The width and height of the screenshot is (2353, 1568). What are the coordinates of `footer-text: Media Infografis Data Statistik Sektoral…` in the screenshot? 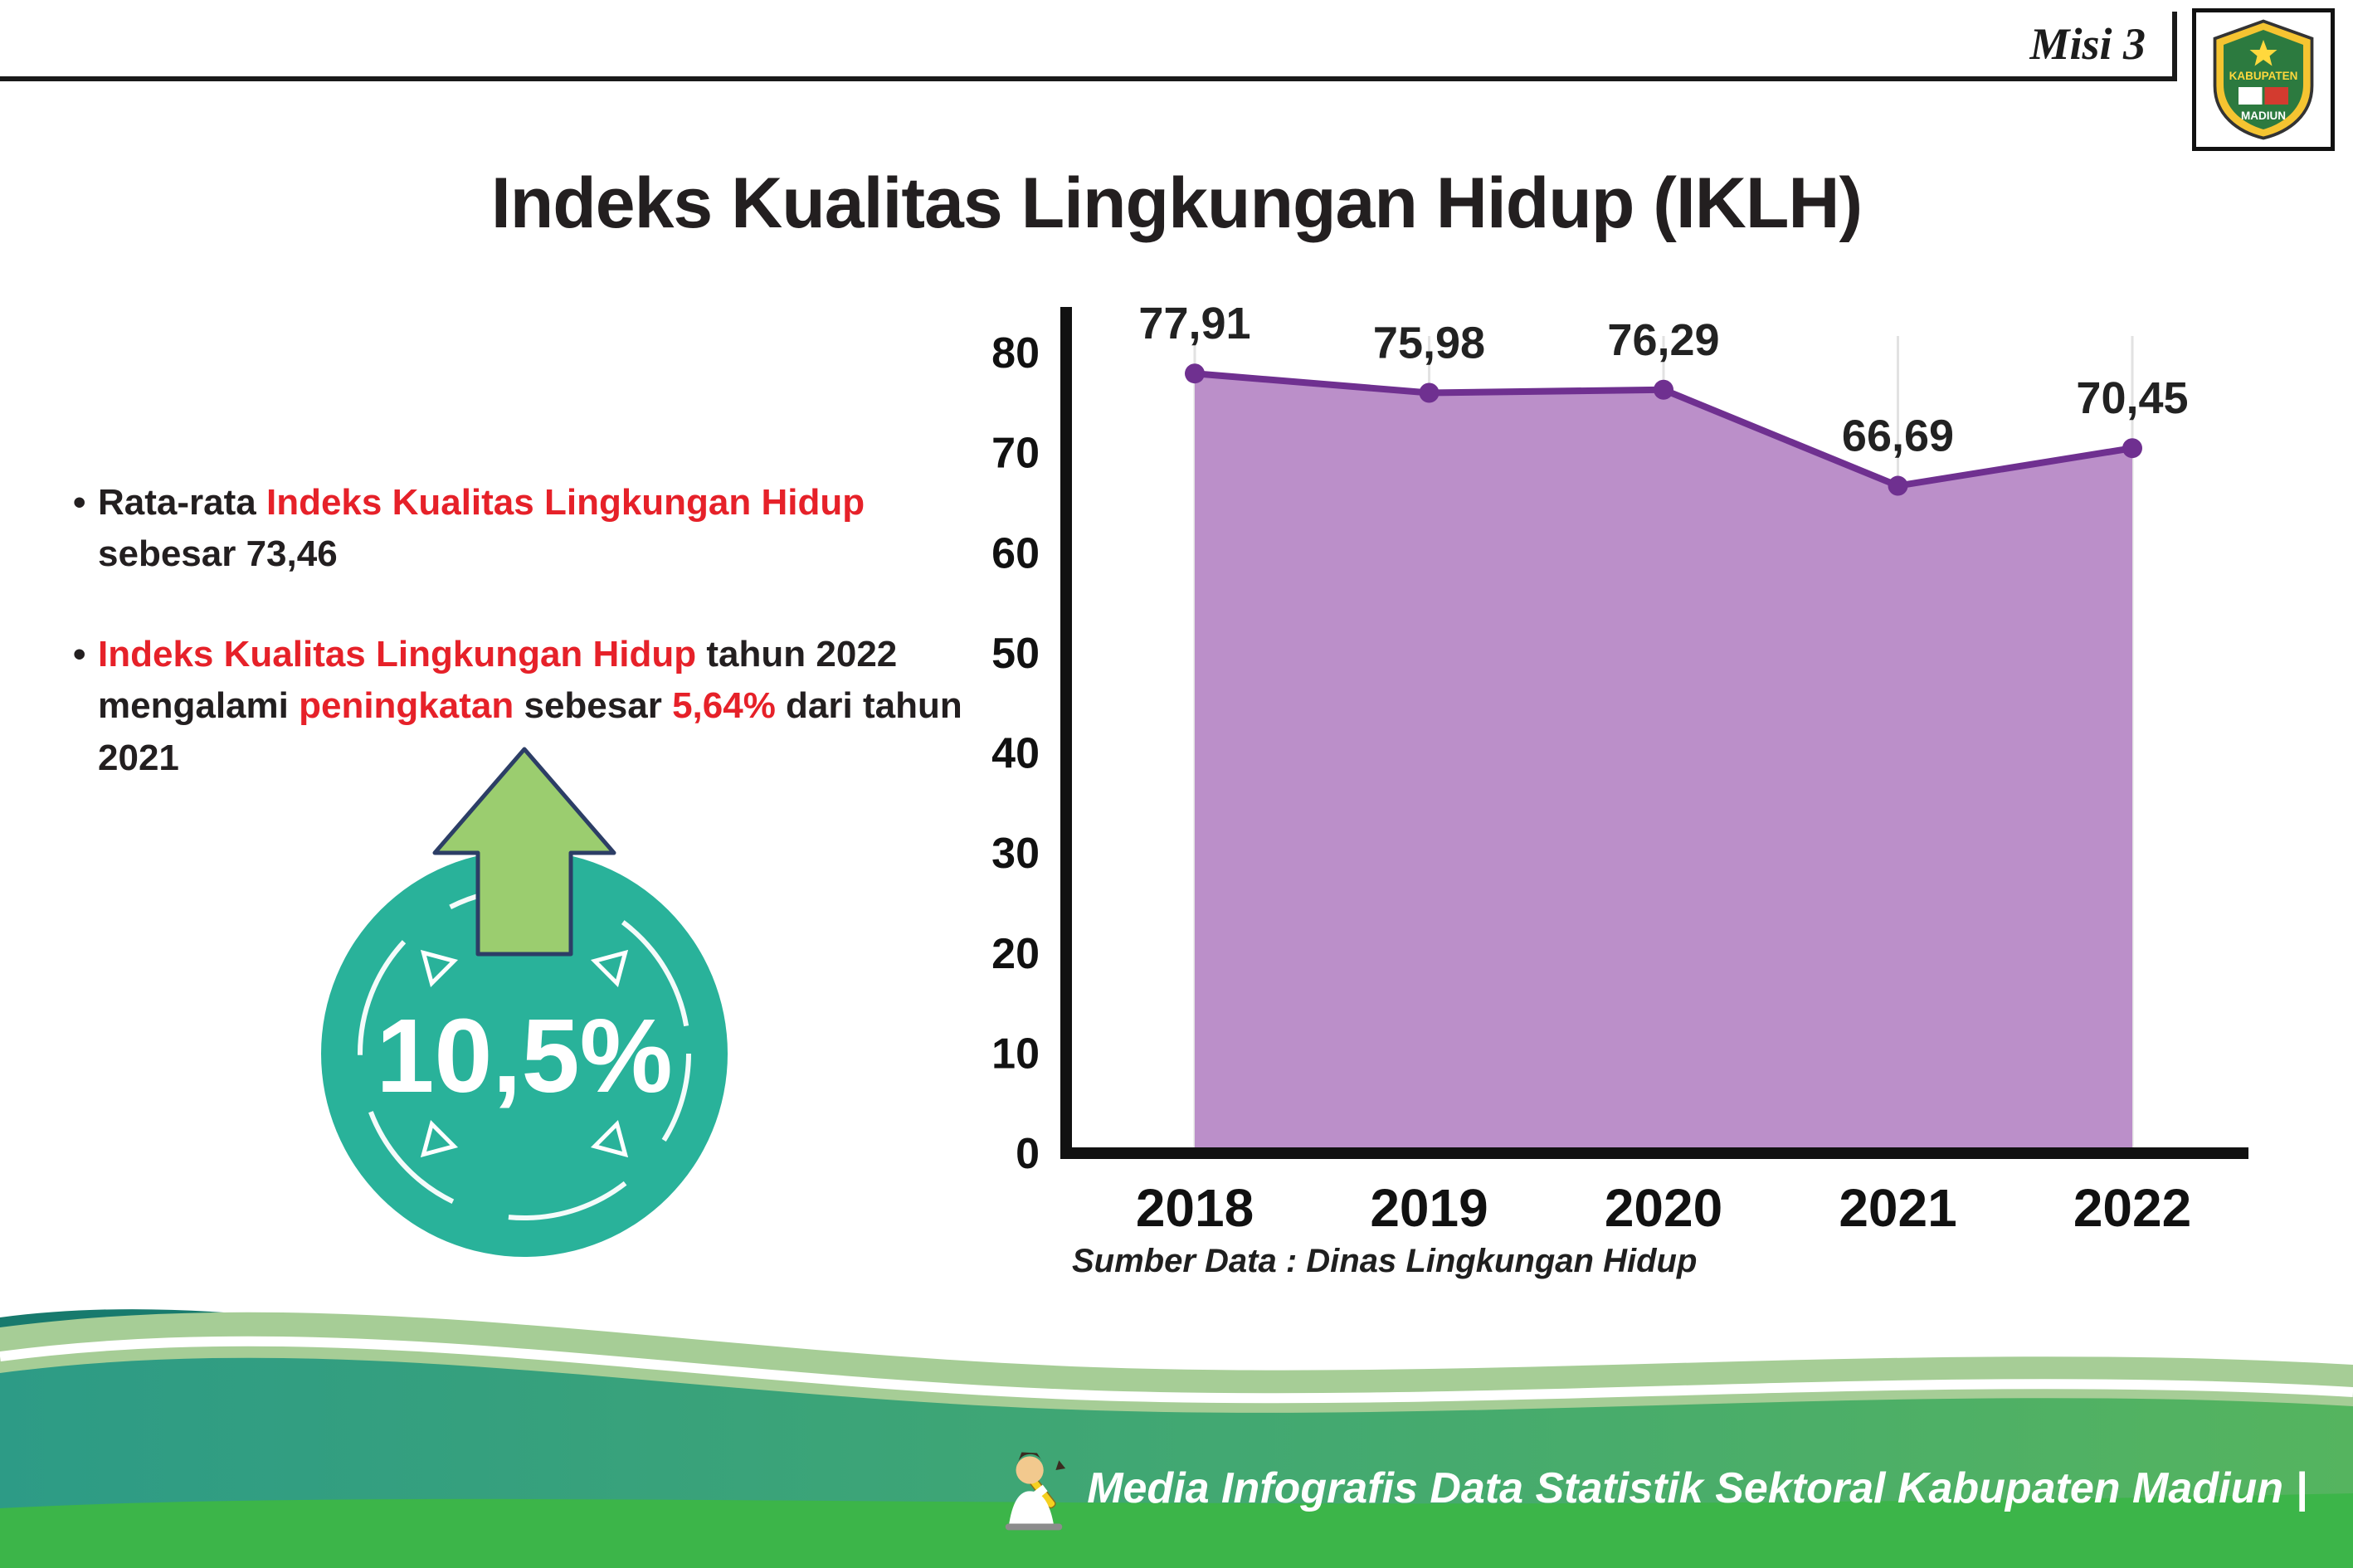 It's located at (1697, 1488).